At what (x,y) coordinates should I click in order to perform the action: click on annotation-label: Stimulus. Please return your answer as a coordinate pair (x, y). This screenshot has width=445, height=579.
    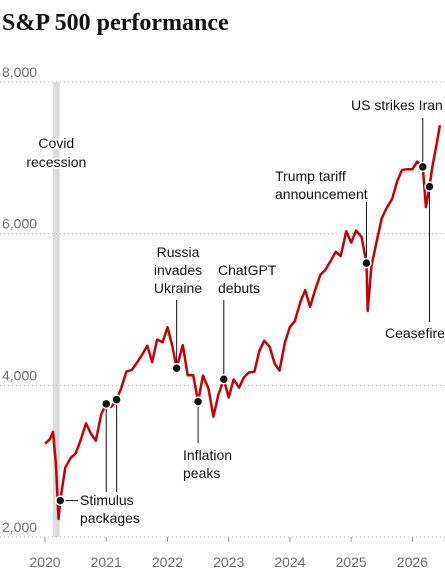
    Looking at the image, I should click on (107, 500).